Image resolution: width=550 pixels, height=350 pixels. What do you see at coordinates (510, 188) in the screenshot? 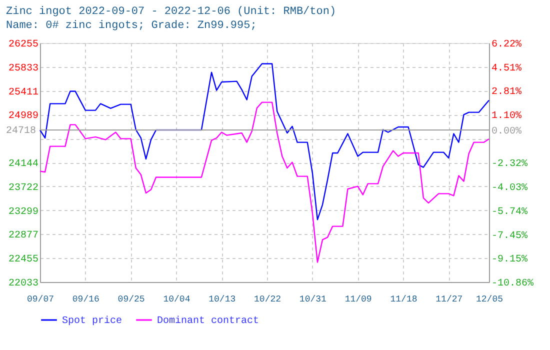
I see `y2-tick-label: -4.03%` at bounding box center [510, 188].